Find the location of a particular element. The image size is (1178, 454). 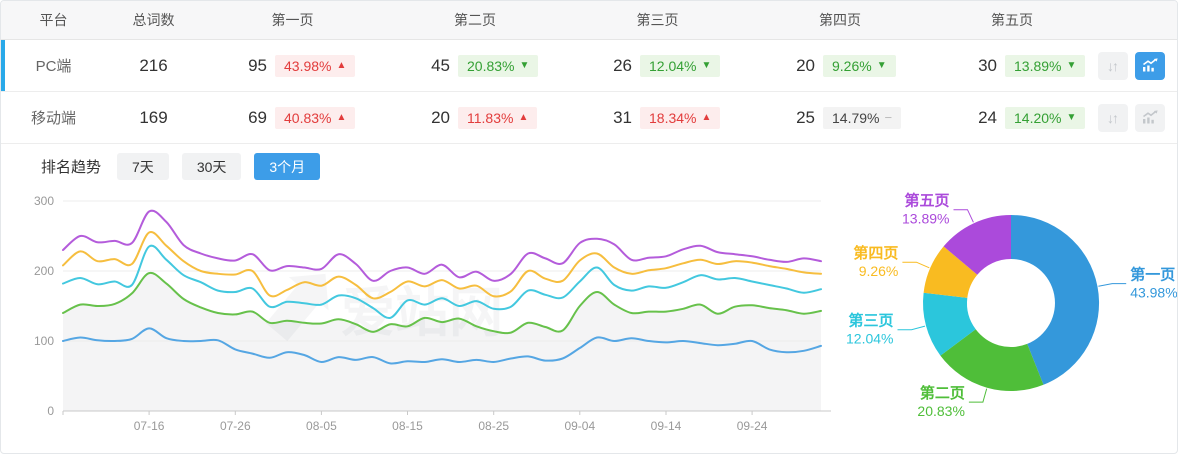

minus-icon: − is located at coordinates (888, 117).